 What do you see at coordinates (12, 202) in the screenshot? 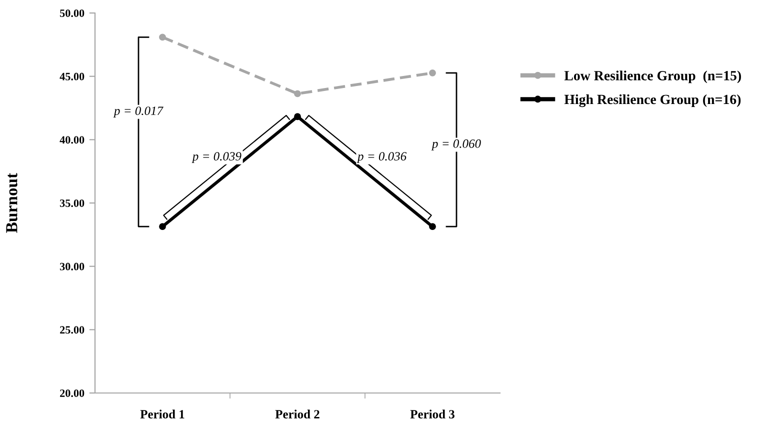
I see `y-axis-title: Burnout` at bounding box center [12, 202].